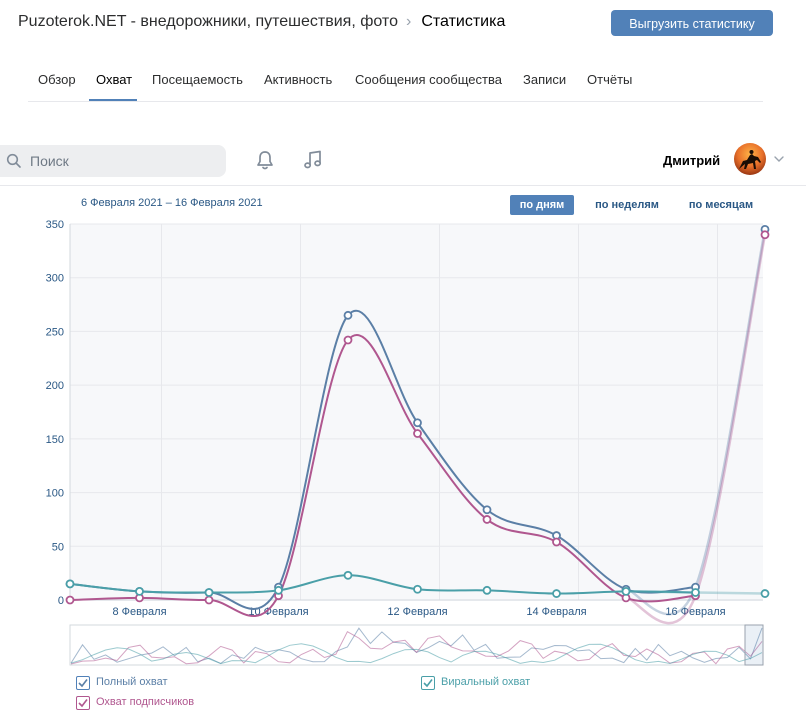  I want to click on chevron-right-icon: ›, so click(408, 21).